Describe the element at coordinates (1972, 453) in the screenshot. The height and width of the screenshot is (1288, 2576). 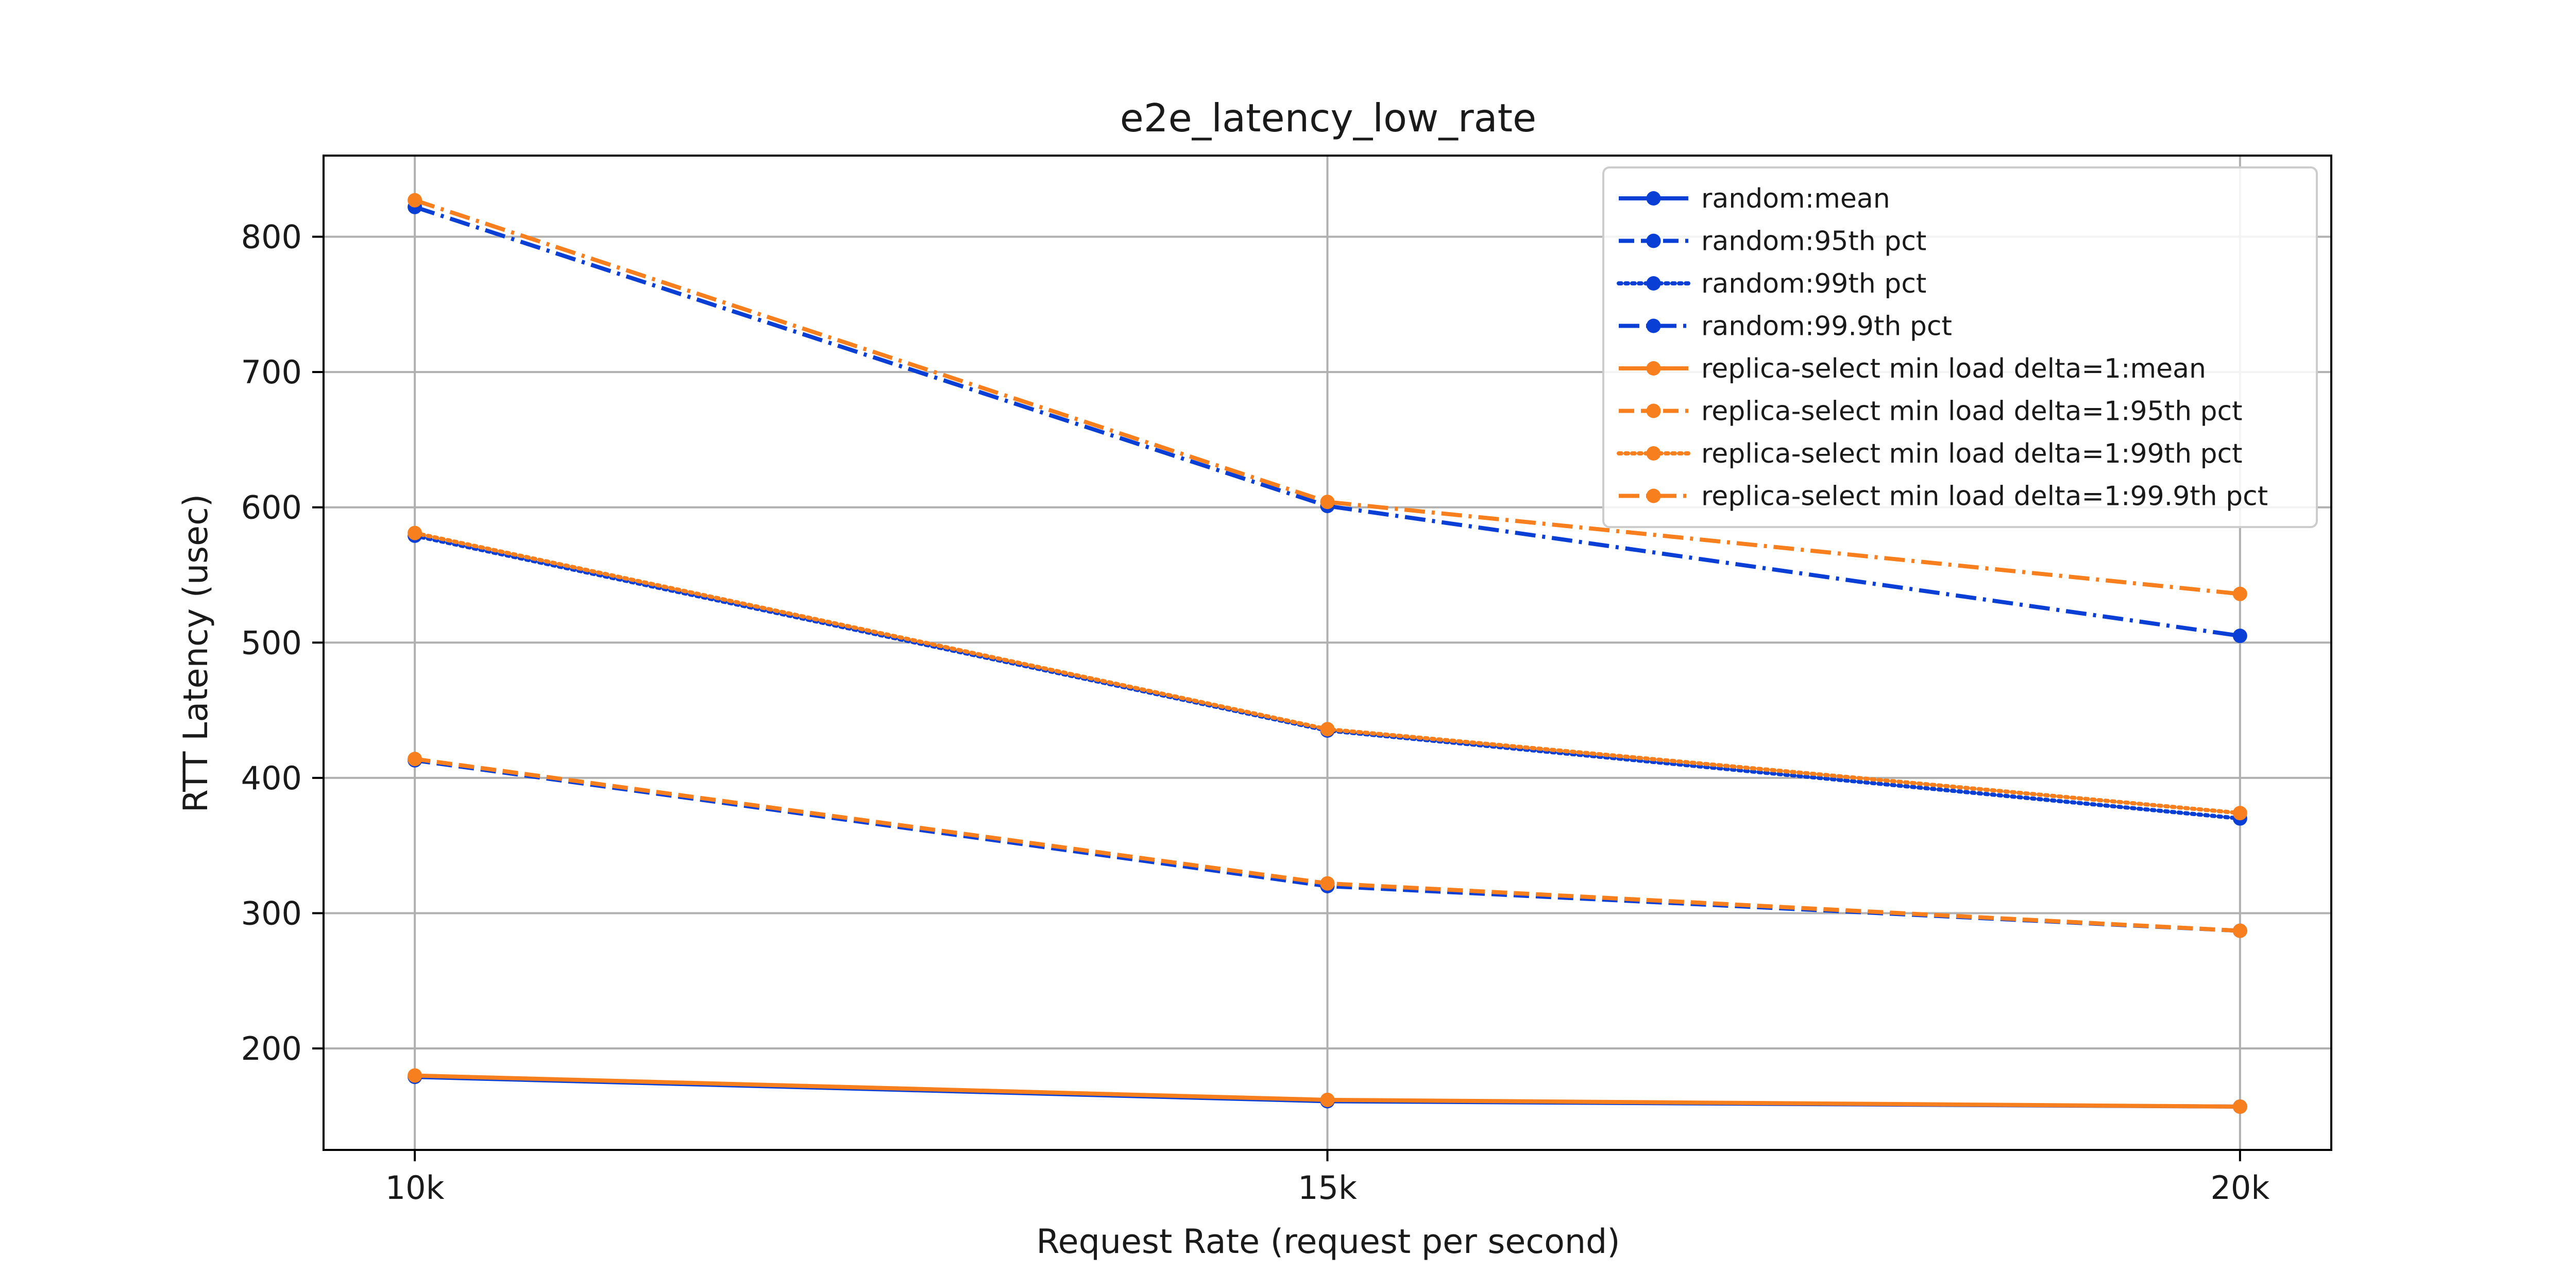
I see `legend-label: replica-select min load delta=1:99th pct` at that location.